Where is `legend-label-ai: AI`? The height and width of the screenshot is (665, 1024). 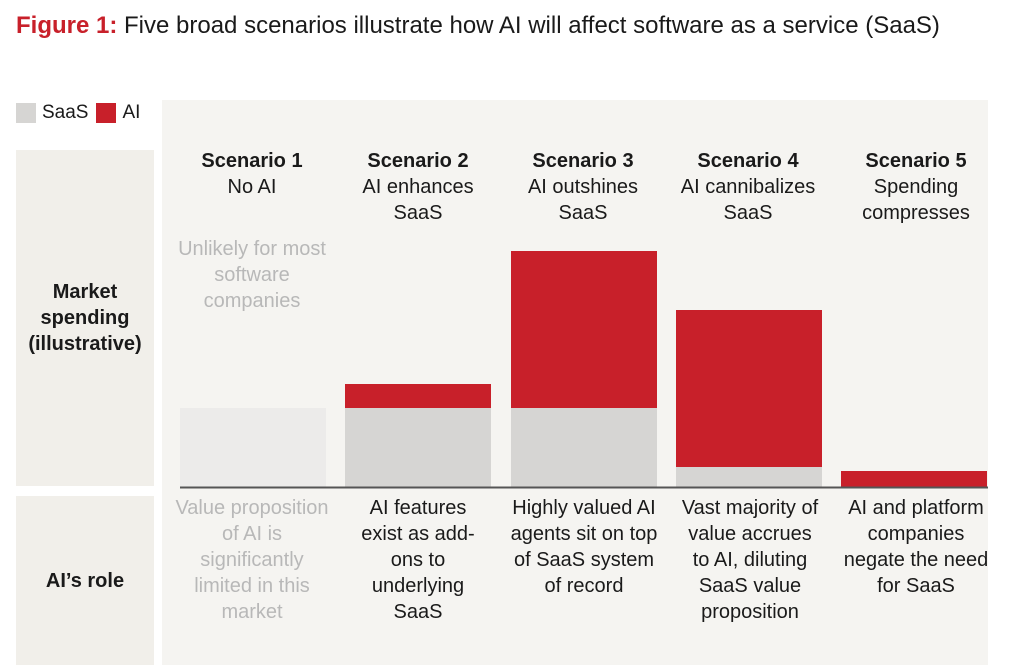
legend-label-ai: AI is located at coordinates (131, 112).